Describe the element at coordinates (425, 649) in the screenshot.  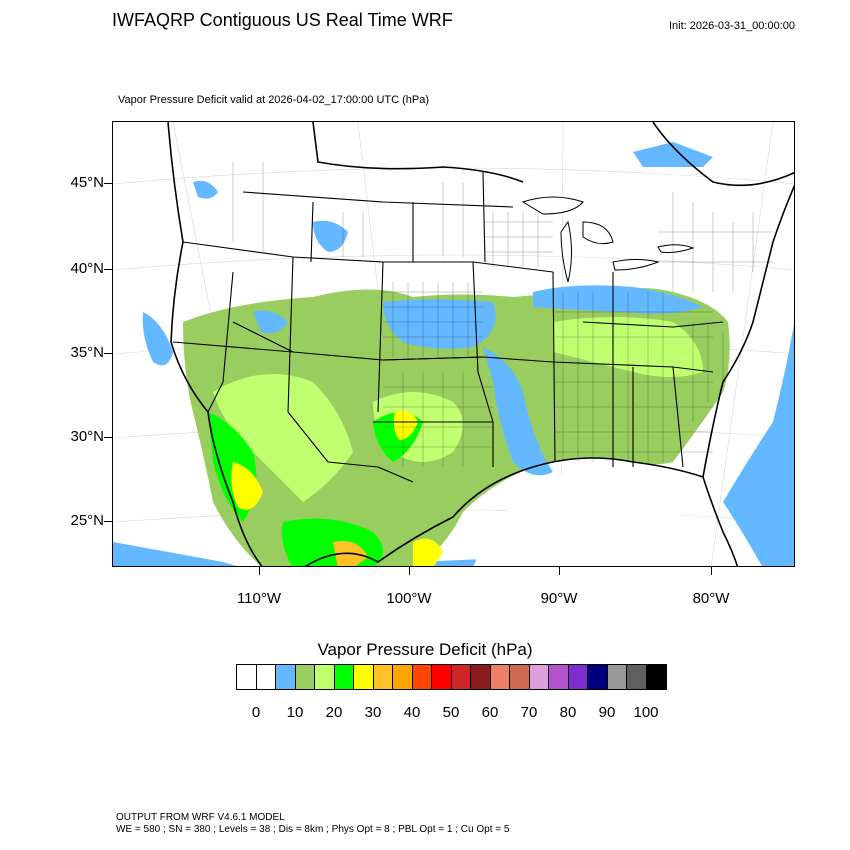
I see `colorbar-title: Vapor Pressure Deficit (hPa)` at that location.